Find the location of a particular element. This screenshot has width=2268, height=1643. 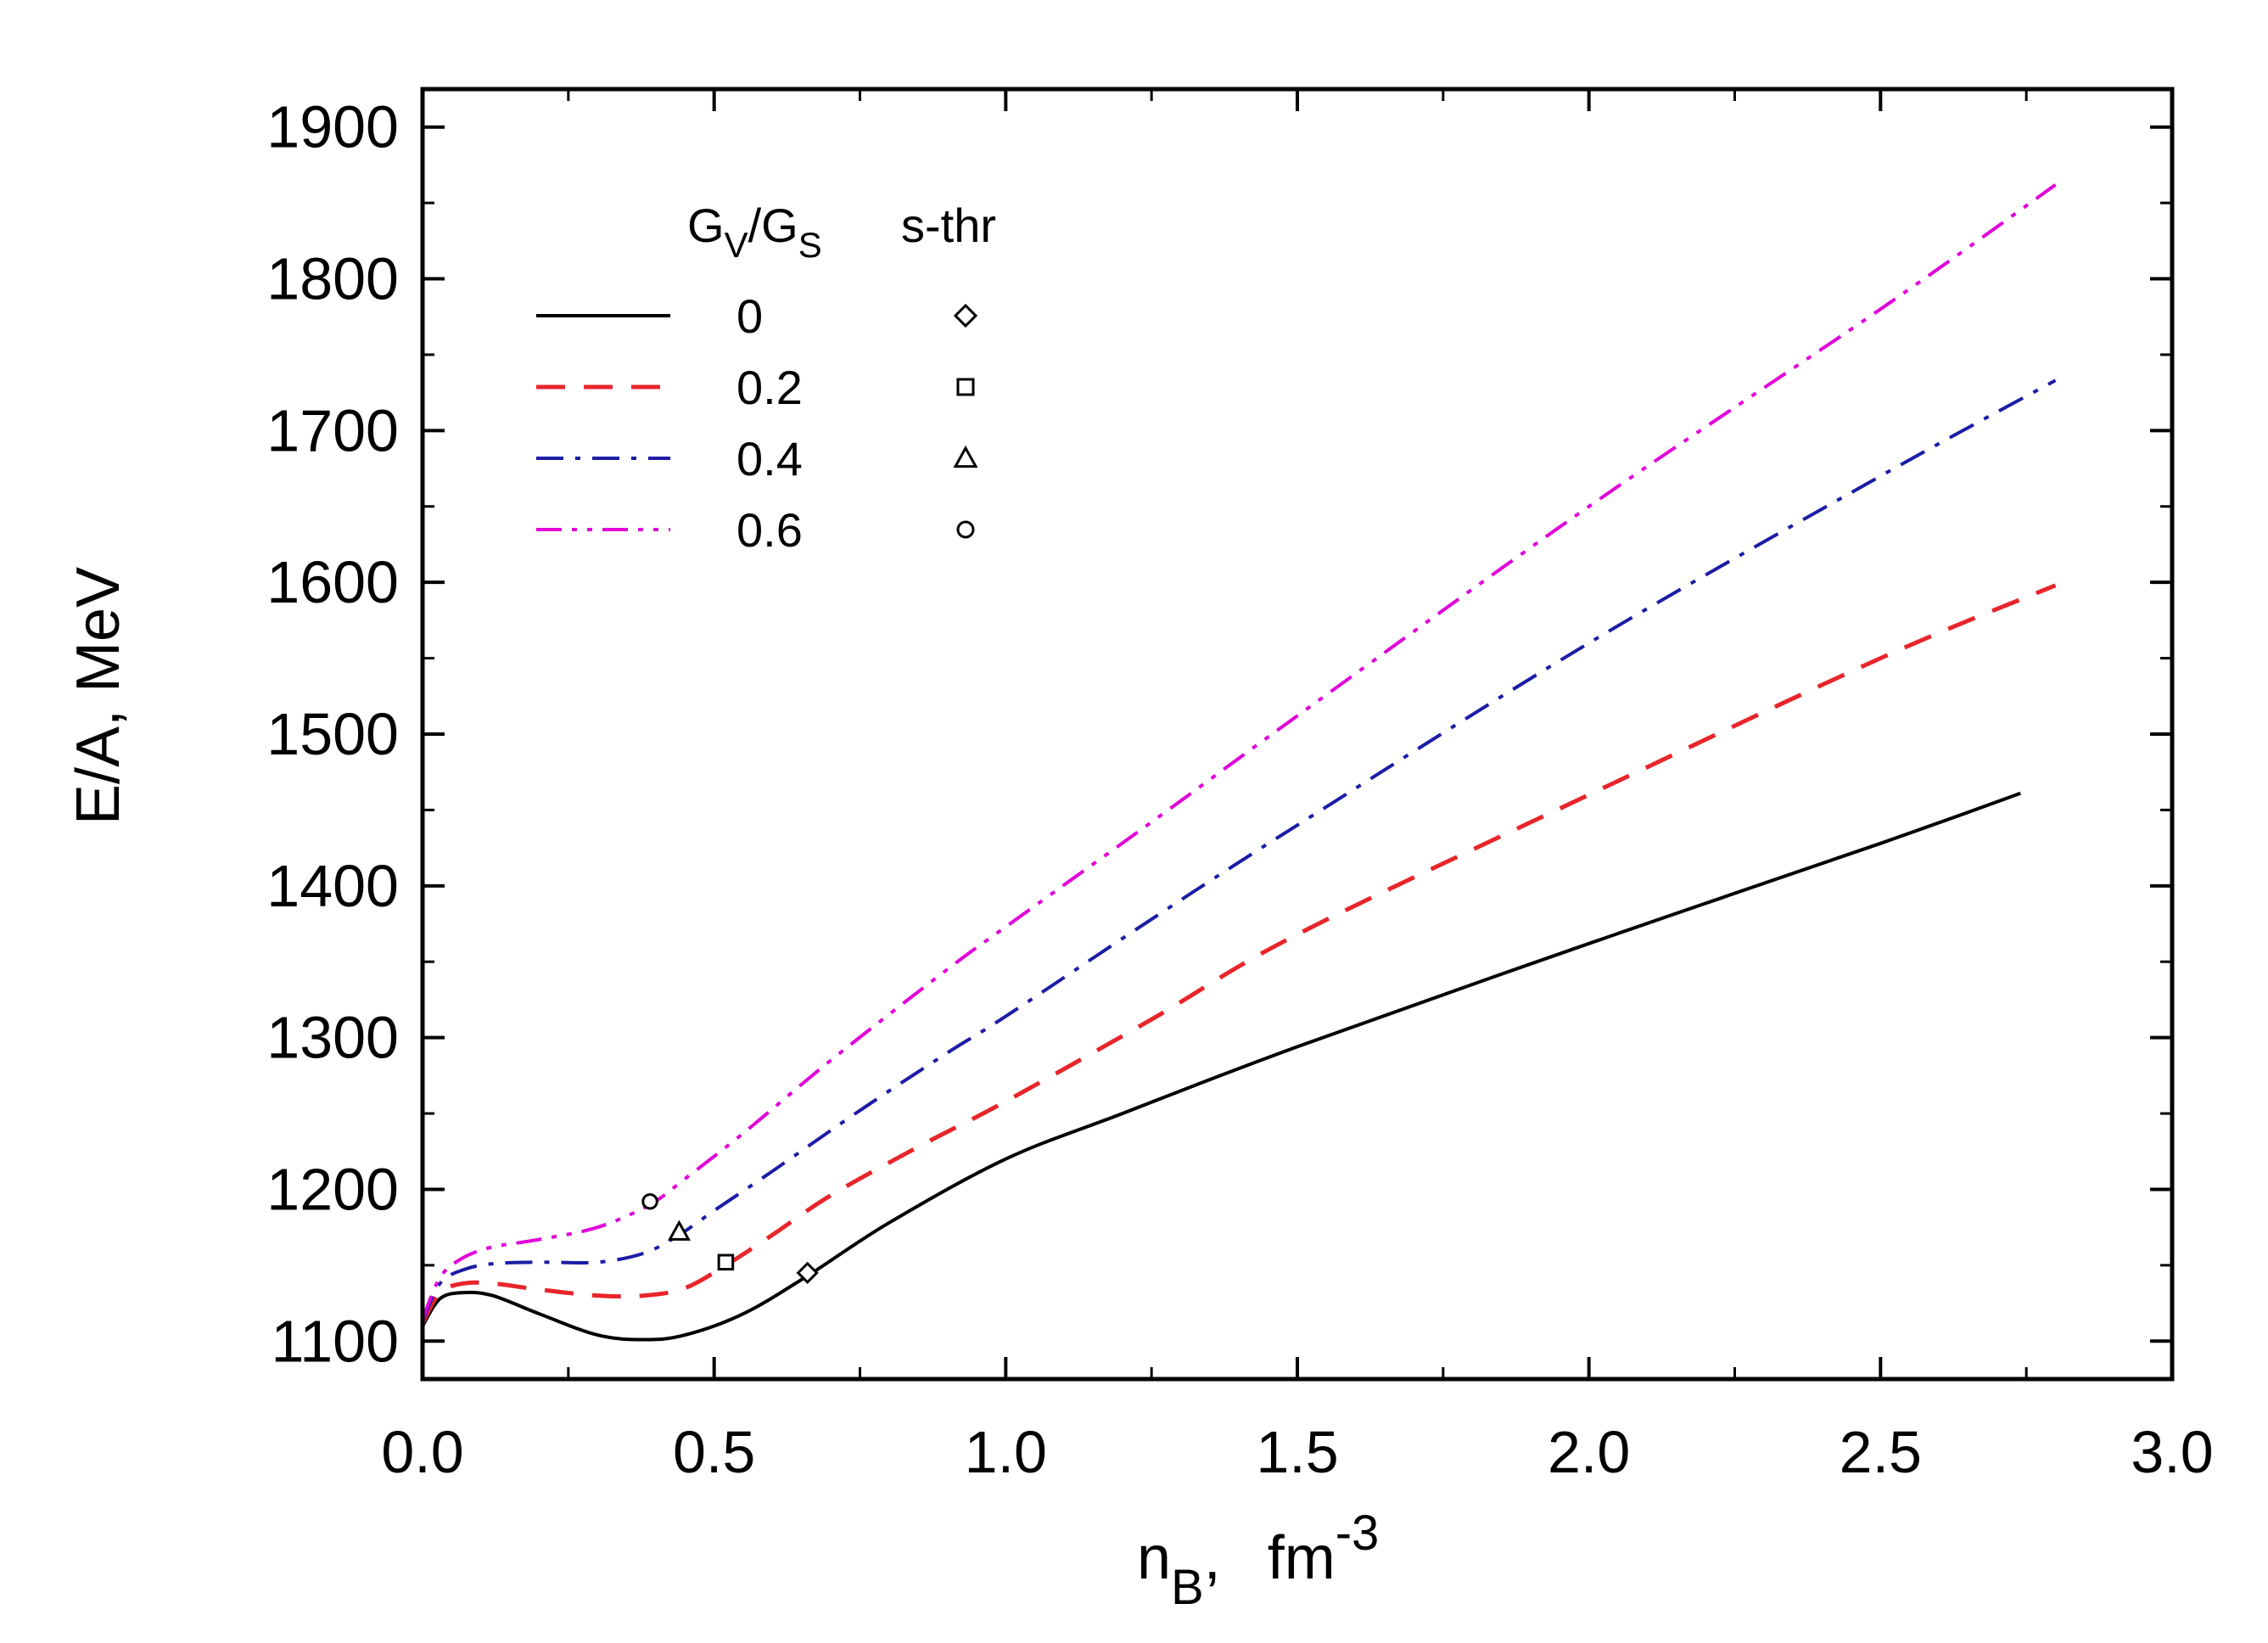

y-tick-label: 1800 is located at coordinates (332, 279).